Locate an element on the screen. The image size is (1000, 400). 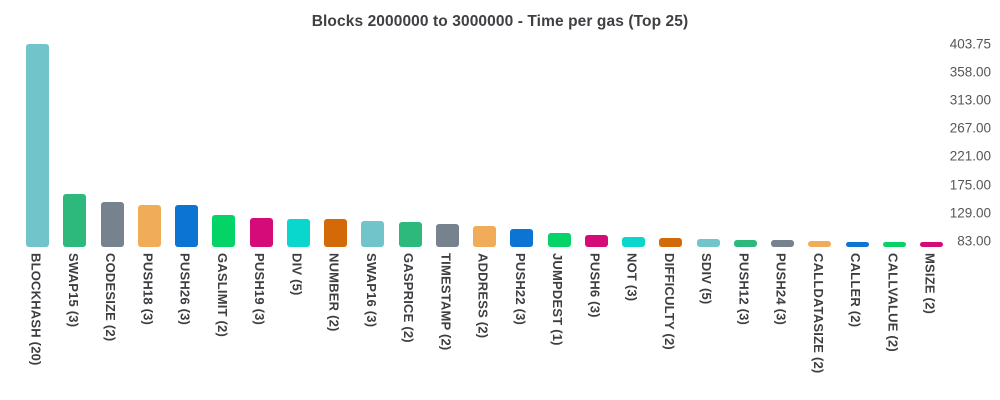
y-axis-tick-label: 129.00 is located at coordinates (970, 213).